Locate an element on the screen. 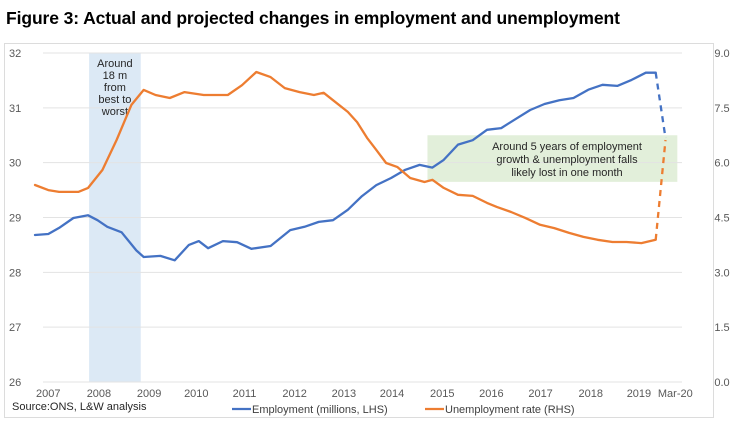 The height and width of the screenshot is (425, 749). lost-growth-annotation-line: growth & unemployment falls is located at coordinates (567, 160).